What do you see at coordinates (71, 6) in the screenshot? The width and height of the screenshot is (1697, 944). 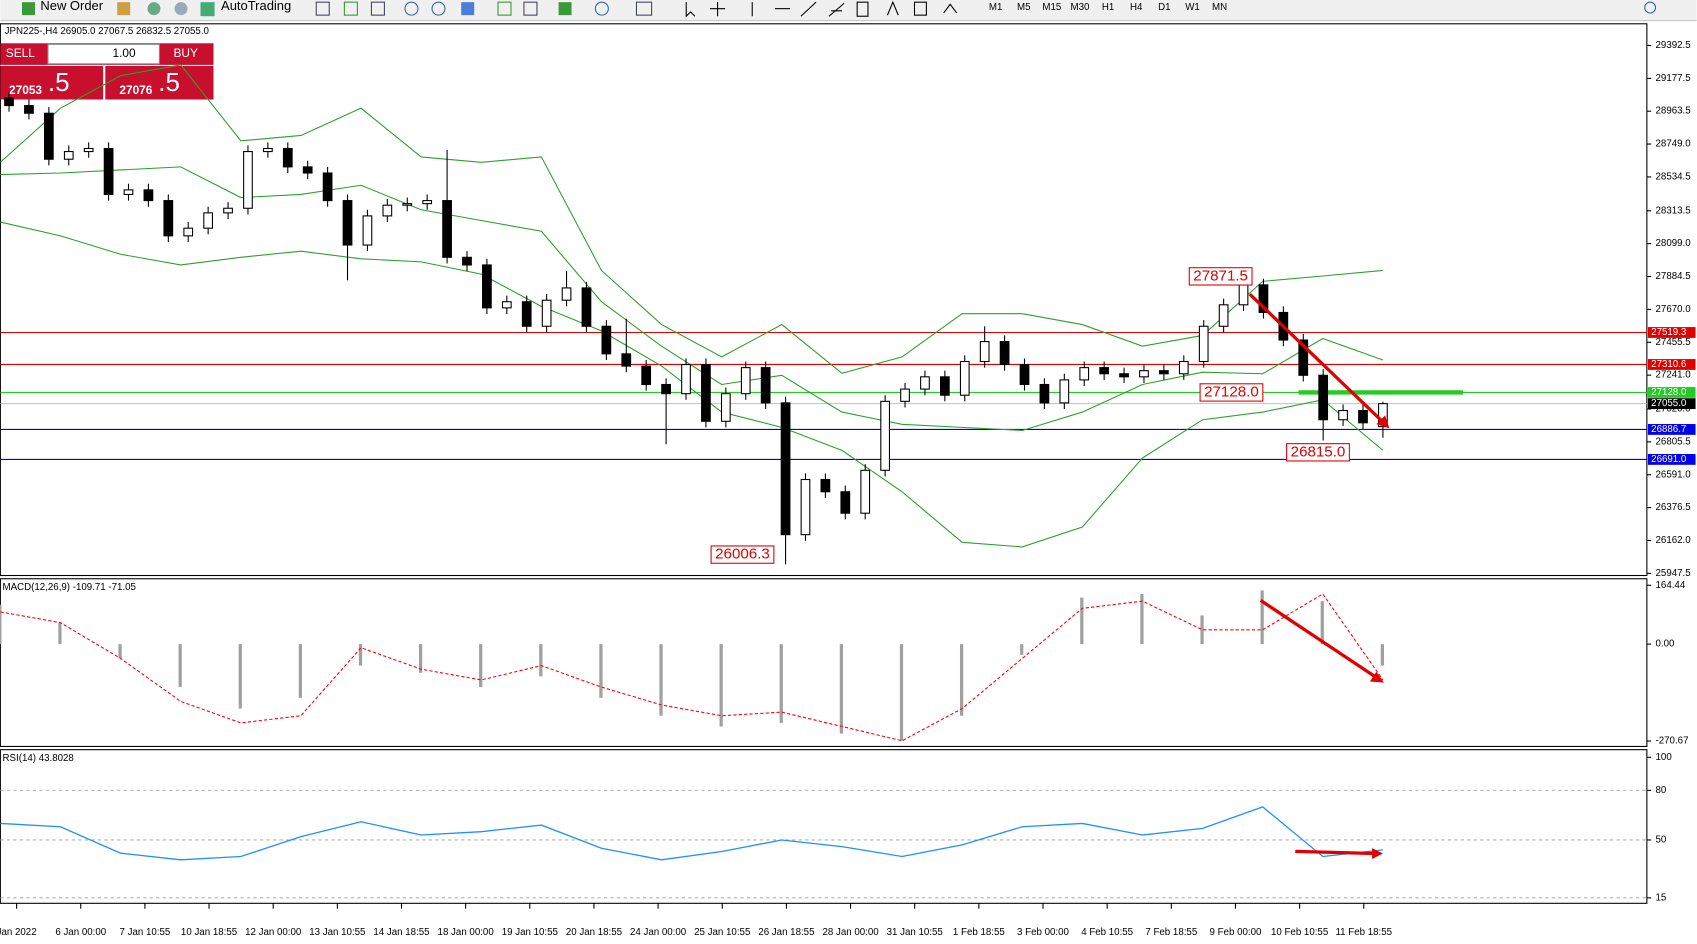 I see `new-order-button: New Order` at bounding box center [71, 6].